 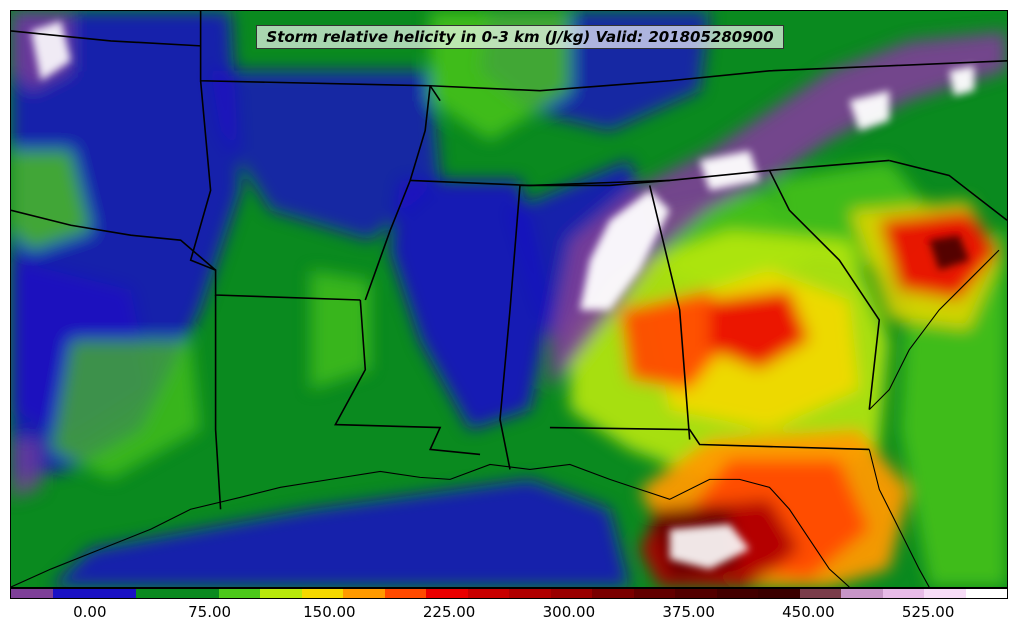 I want to click on colorbar-tick-label: 0.00, so click(x=90, y=612).